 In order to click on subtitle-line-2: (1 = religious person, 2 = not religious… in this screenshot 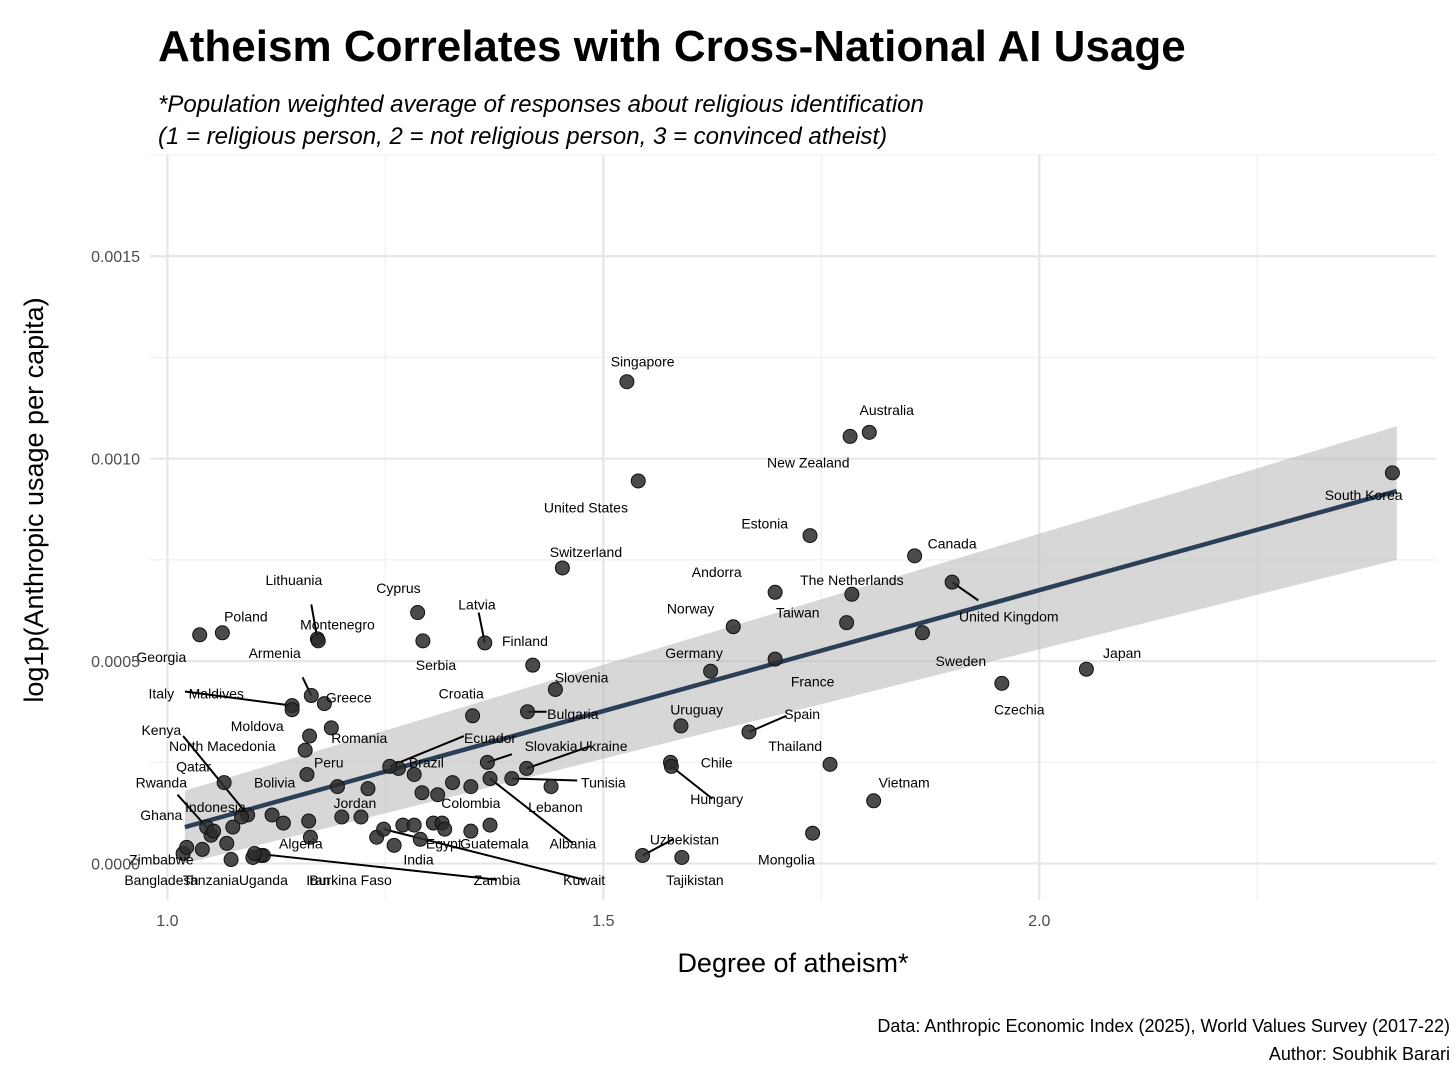, I will do `click(523, 136)`.